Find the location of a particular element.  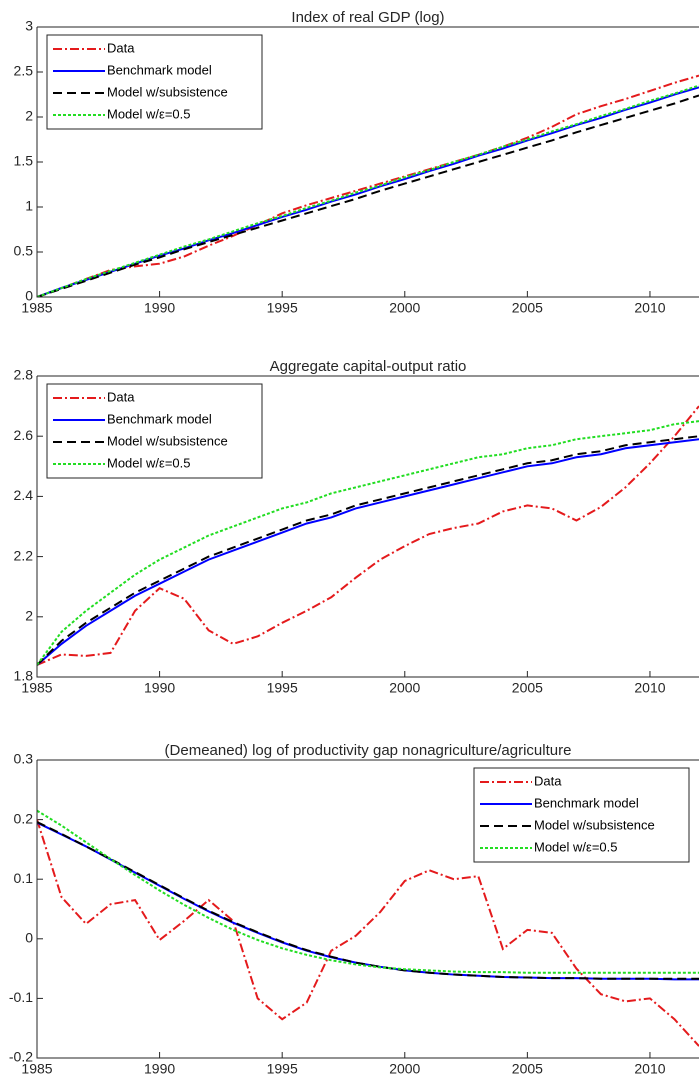

y-tick-label: 0.1 is located at coordinates (24, 878).